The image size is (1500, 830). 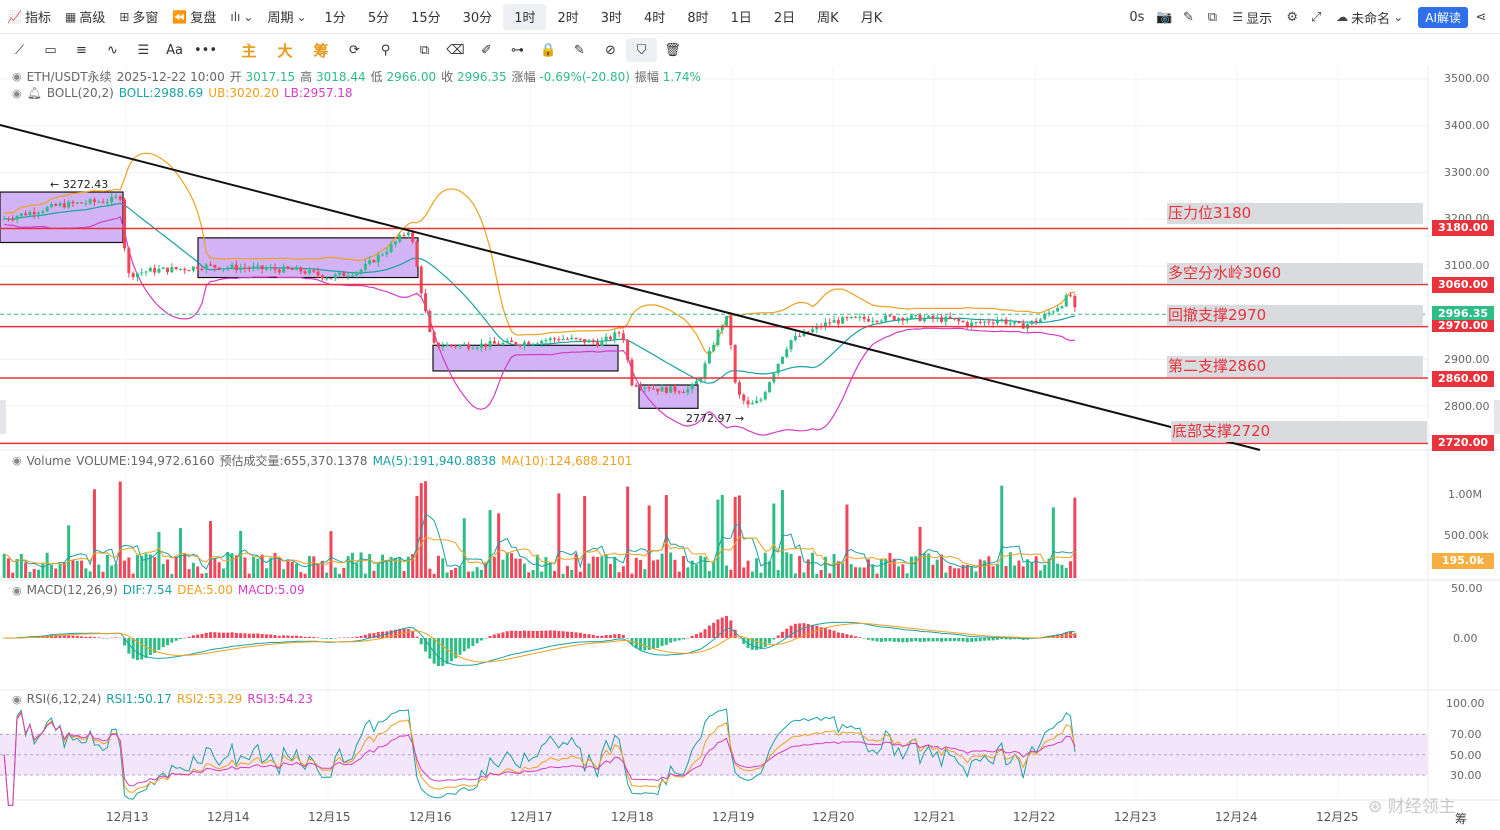 I want to click on fullscreen-icon: ⤢, so click(x=1316, y=17).